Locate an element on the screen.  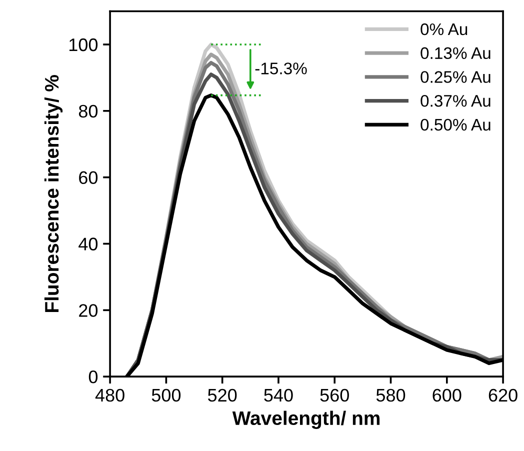
y-tick-label: 60 is located at coordinates (88, 177).